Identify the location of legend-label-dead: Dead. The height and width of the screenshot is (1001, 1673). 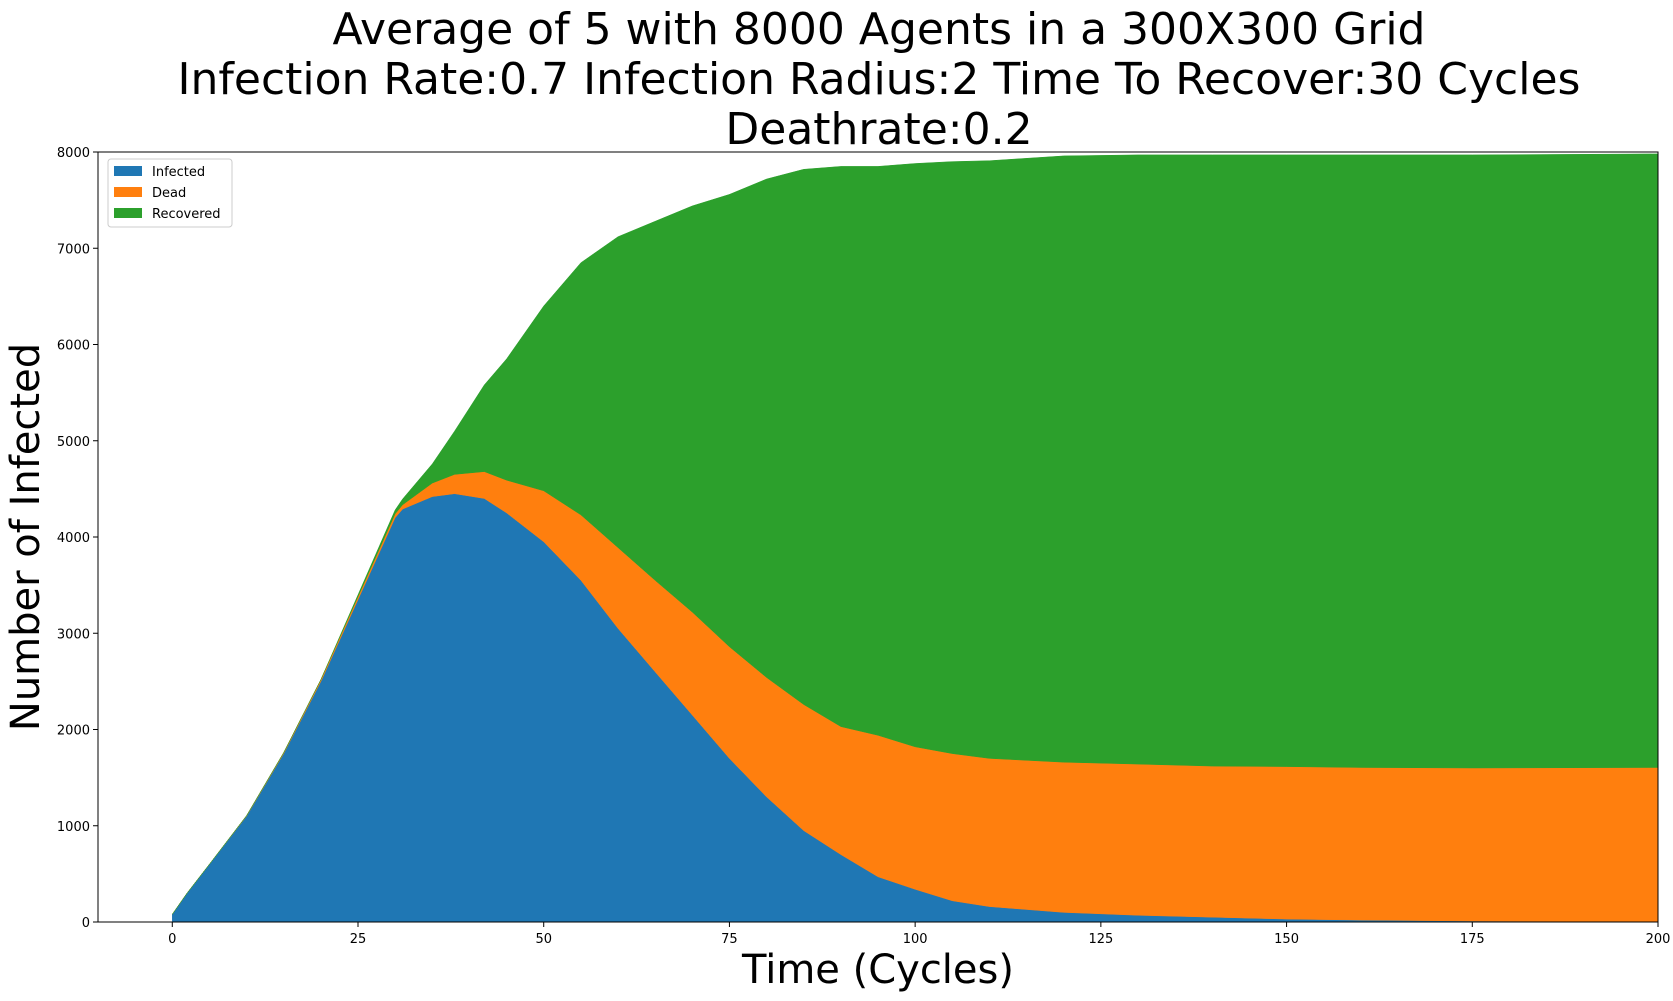
(169, 193).